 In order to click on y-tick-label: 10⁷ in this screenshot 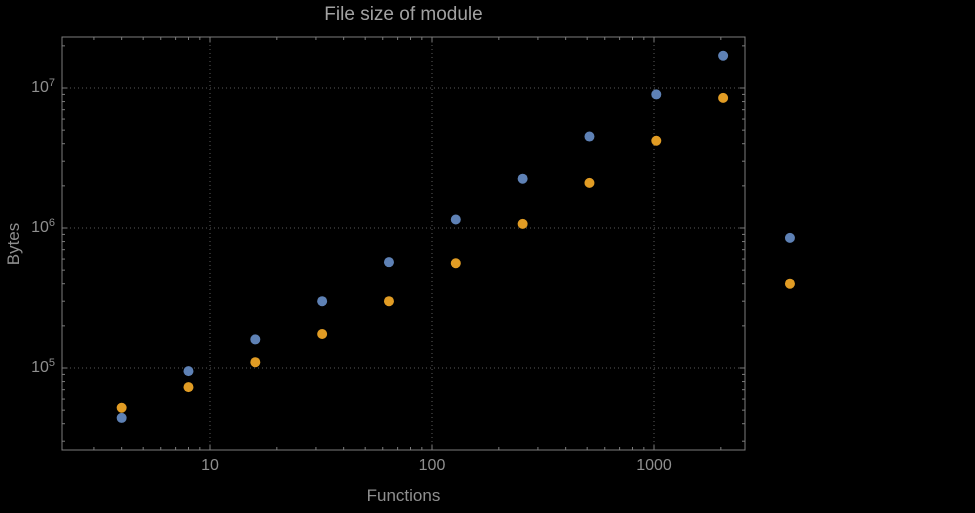, I will do `click(43, 86)`.